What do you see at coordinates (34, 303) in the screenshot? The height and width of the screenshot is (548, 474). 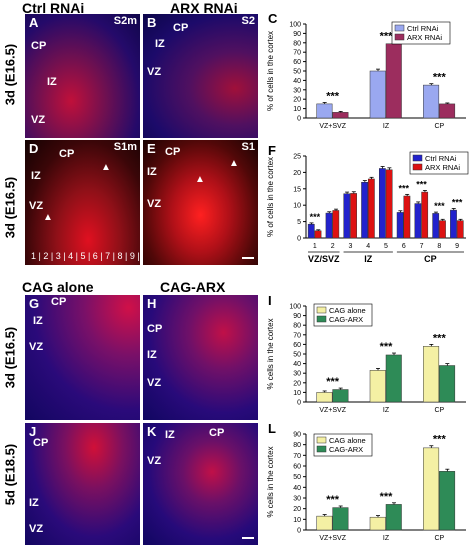 I see `panel-letter-g: G` at bounding box center [34, 303].